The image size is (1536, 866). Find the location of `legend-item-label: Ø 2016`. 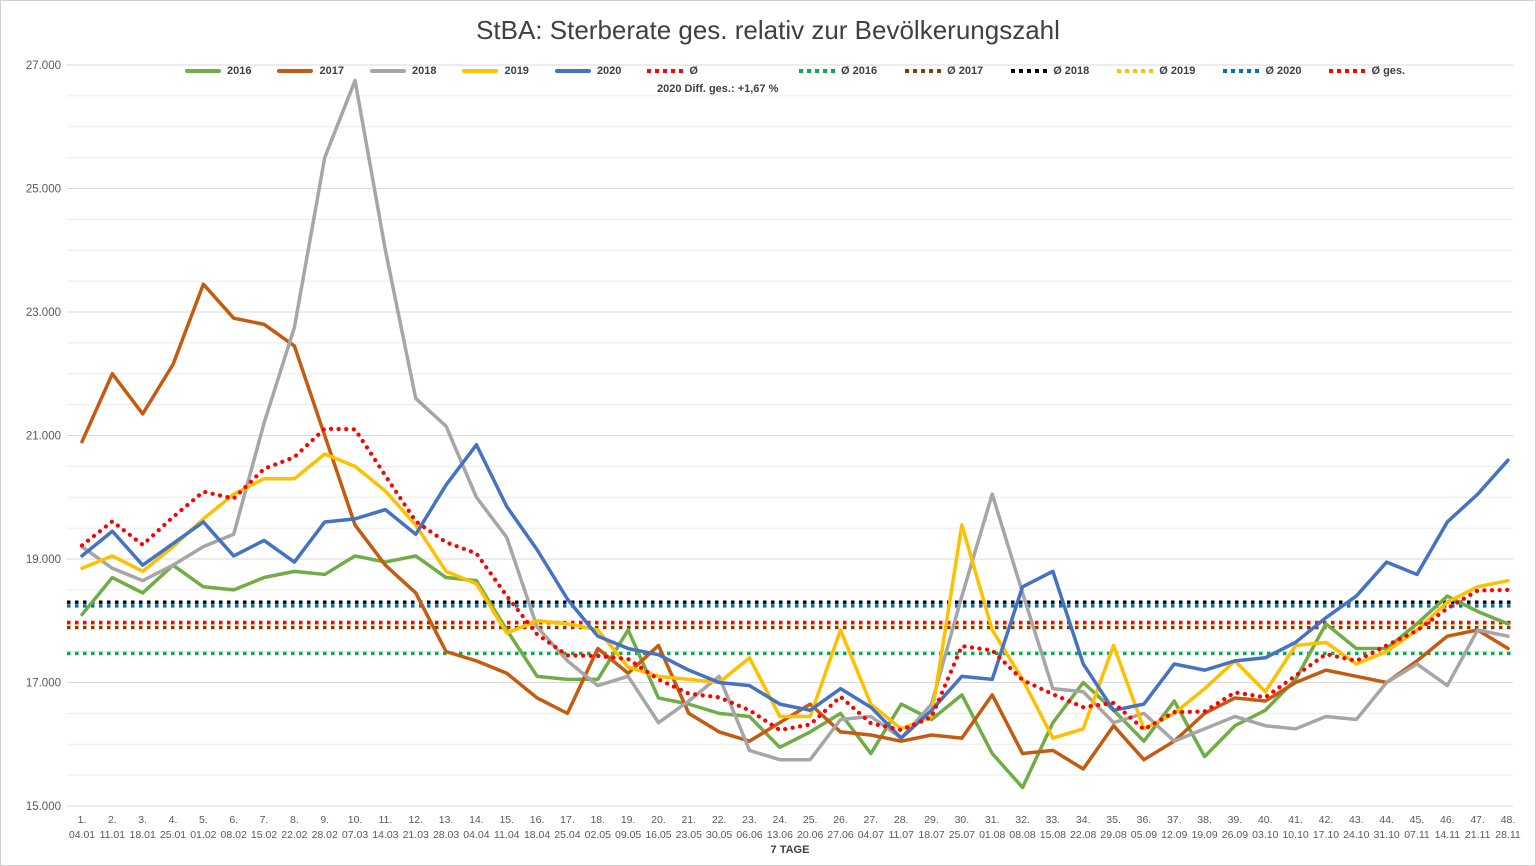

legend-item-label: Ø 2016 is located at coordinates (859, 71).